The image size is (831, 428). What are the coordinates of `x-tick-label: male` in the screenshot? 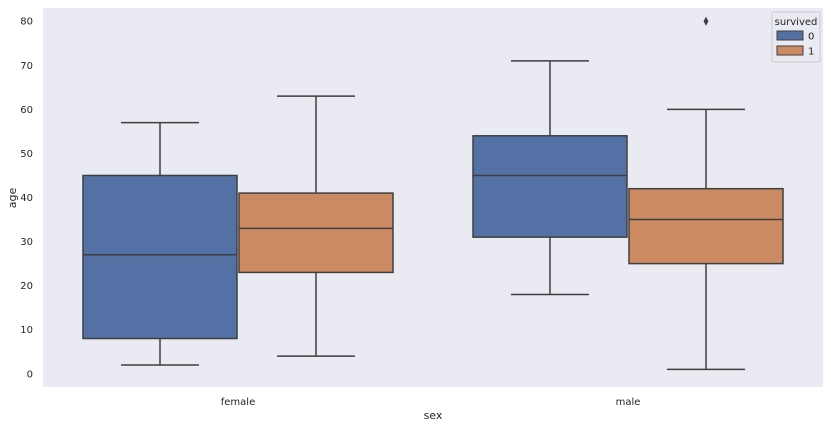 It's located at (628, 402).